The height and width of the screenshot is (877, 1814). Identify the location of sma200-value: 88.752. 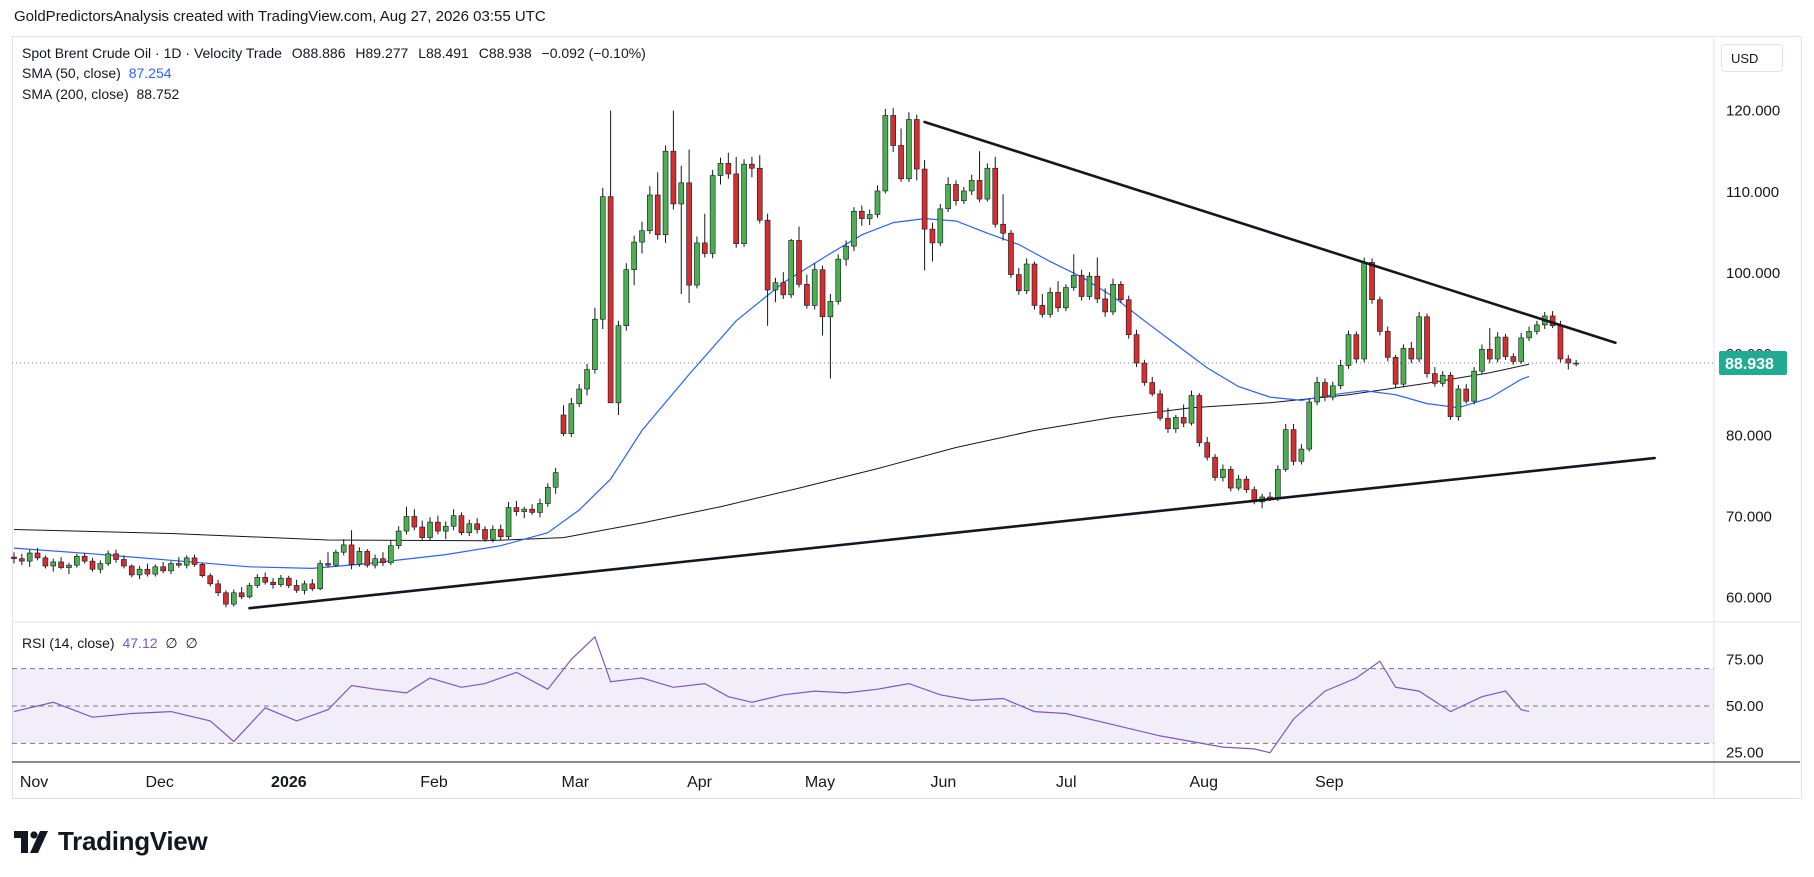
(158, 94).